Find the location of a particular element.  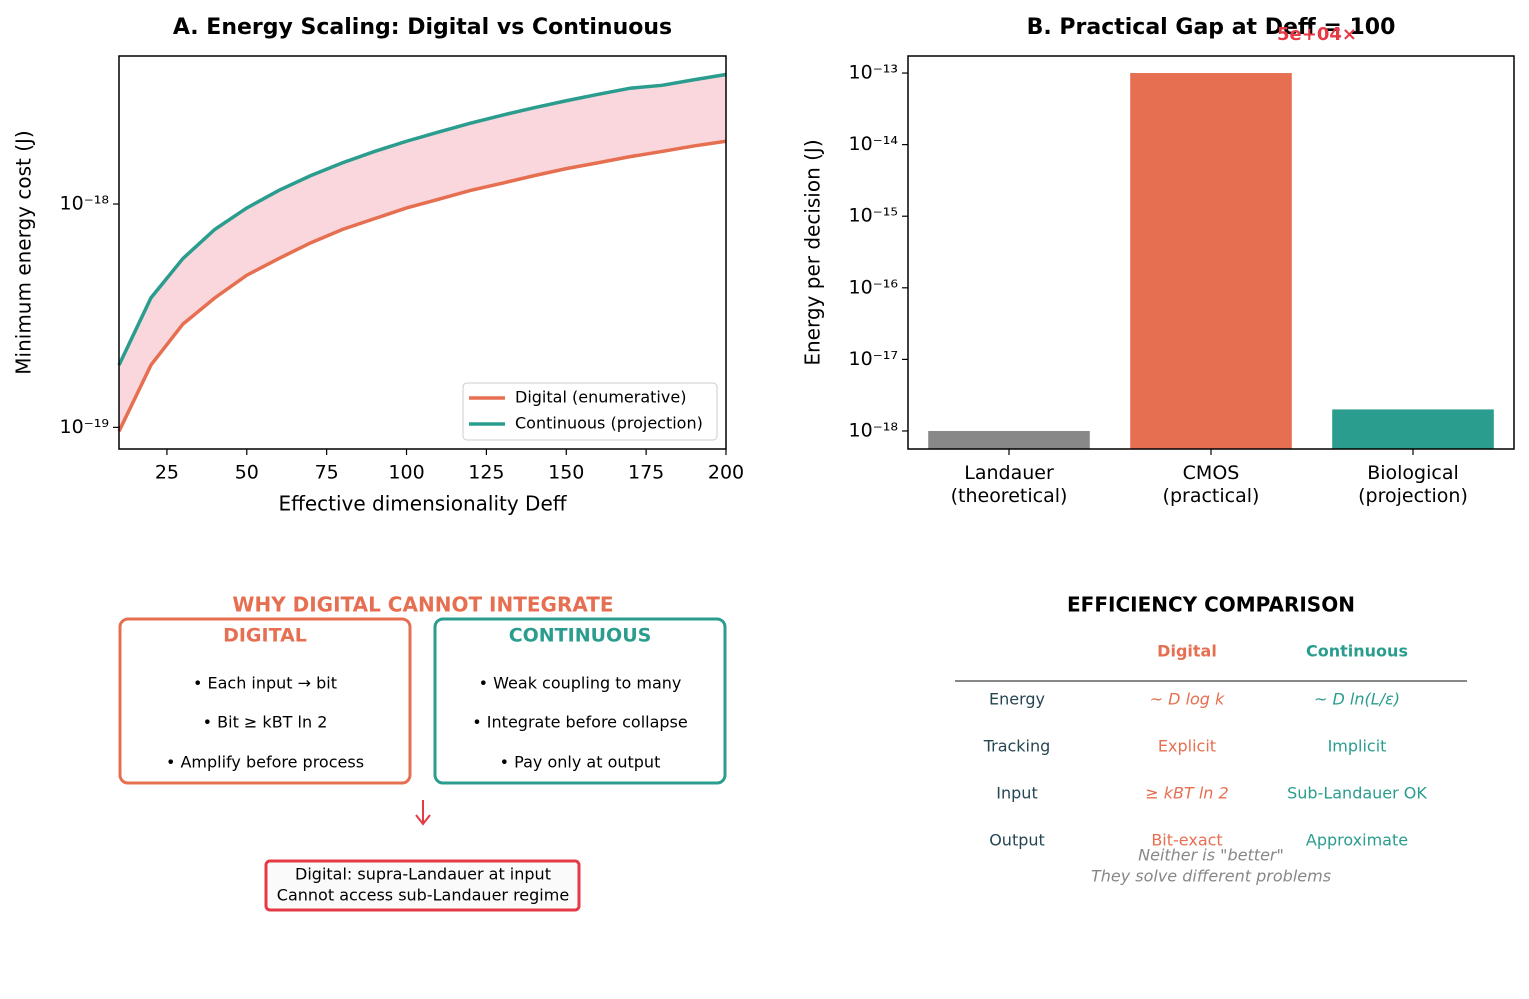

diagram-title: WHY DIGITAL CANNOT INTEGRATE is located at coordinates (422, 605).